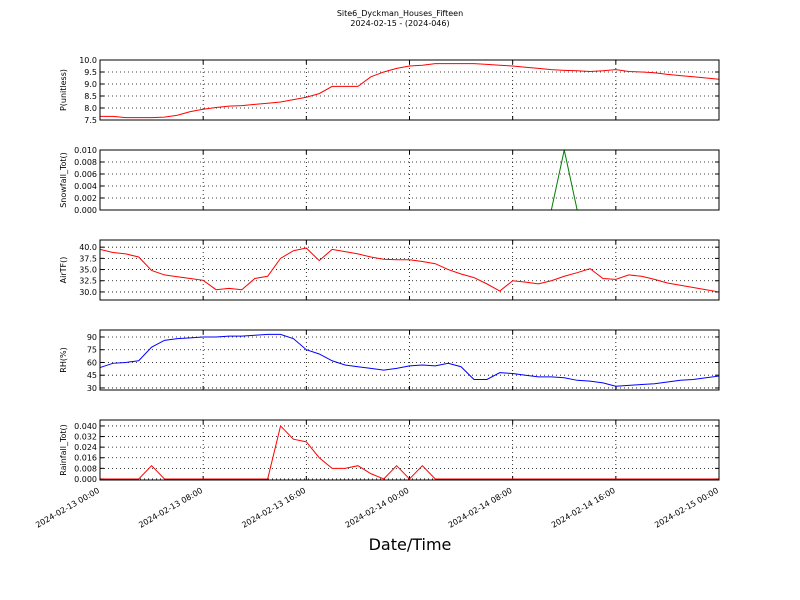 This screenshot has width=800, height=600. What do you see at coordinates (63, 90) in the screenshot?
I see `y-axis-label: P(unitless)` at bounding box center [63, 90].